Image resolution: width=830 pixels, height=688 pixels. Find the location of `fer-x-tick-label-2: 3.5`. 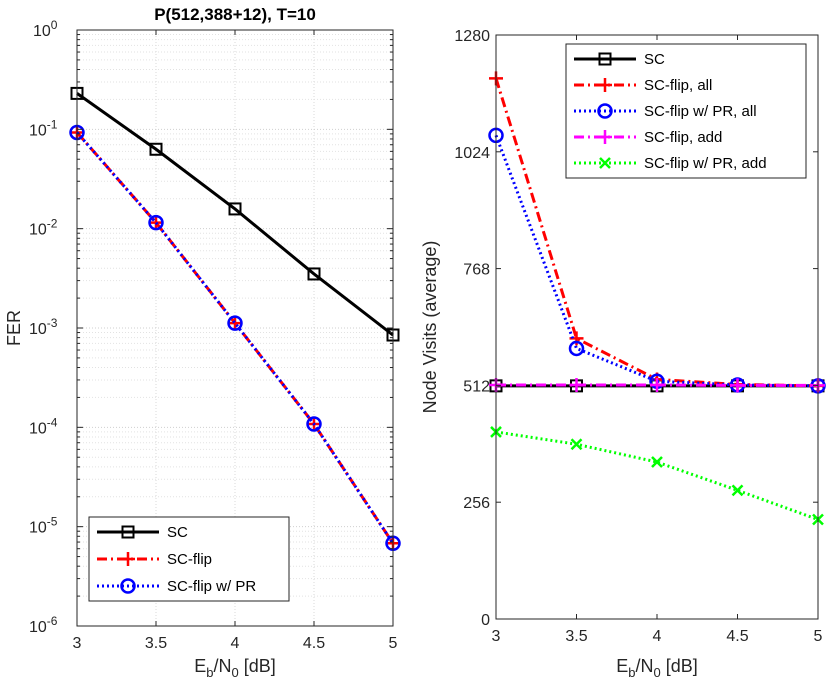

fer-x-tick-label-2: 3.5 is located at coordinates (156, 643).